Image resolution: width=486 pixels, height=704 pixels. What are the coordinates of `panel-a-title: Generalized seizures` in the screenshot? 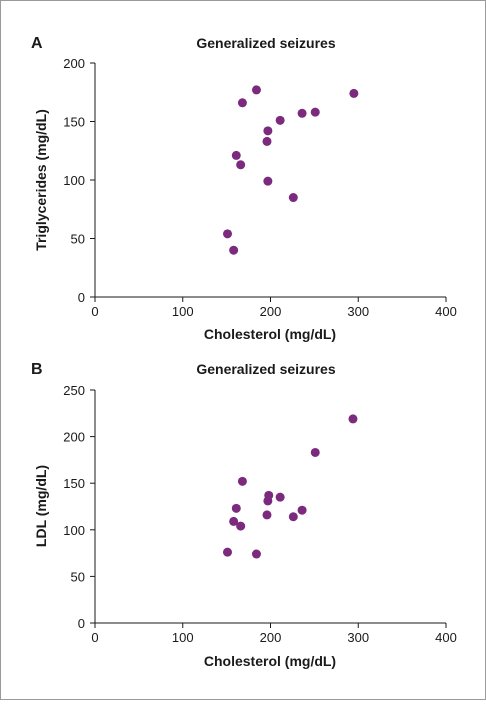 It's located at (266, 43).